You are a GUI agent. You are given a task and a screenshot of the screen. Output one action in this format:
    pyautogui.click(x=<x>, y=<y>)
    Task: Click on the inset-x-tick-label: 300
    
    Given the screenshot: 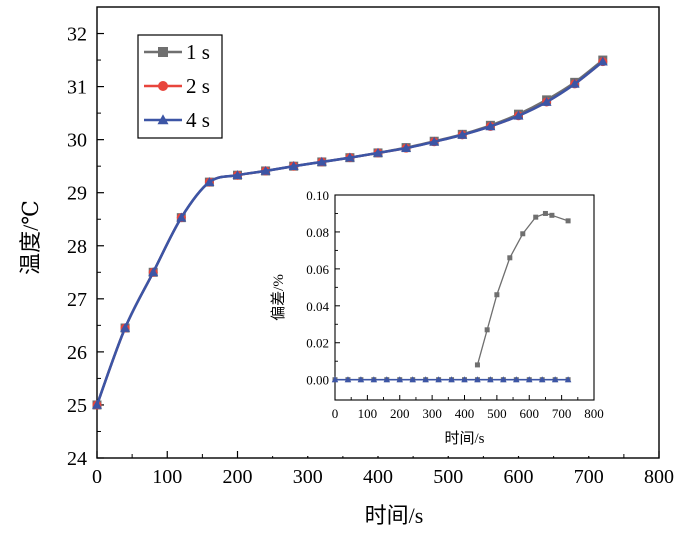 What is the action you would take?
    pyautogui.click(x=432, y=413)
    